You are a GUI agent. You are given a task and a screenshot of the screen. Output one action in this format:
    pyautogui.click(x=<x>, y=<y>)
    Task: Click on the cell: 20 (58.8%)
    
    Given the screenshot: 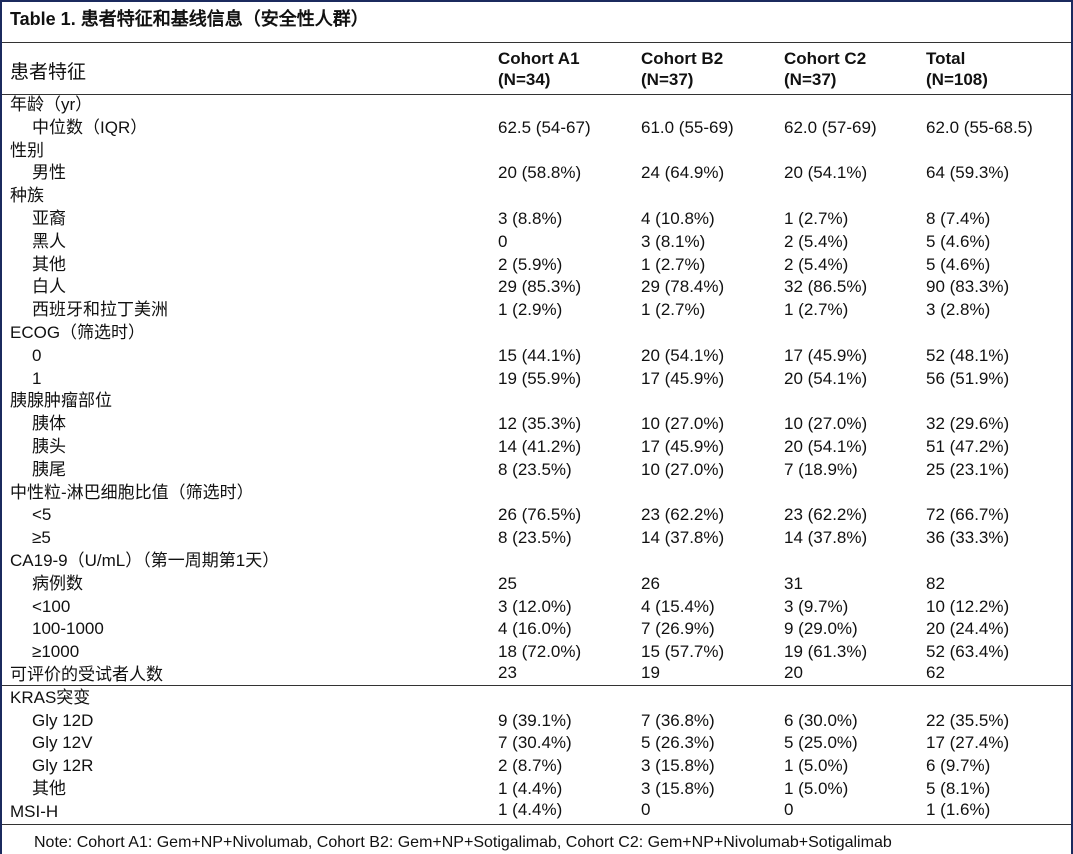 What is the action you would take?
    pyautogui.click(x=540, y=173)
    